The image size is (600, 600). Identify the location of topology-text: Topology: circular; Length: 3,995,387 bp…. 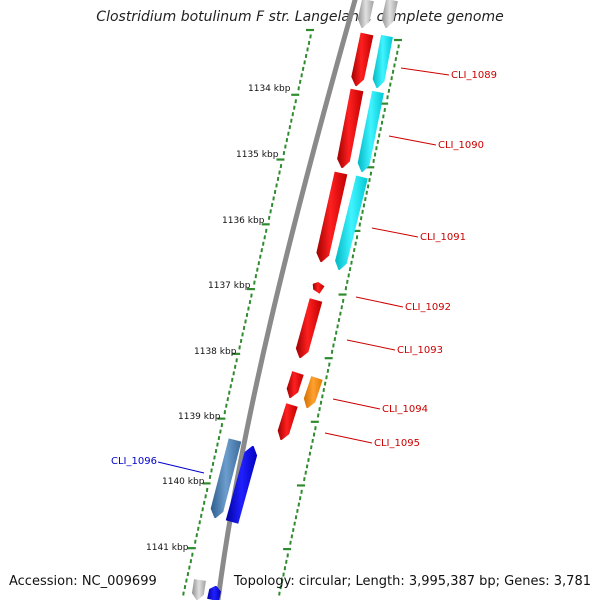
(412, 581).